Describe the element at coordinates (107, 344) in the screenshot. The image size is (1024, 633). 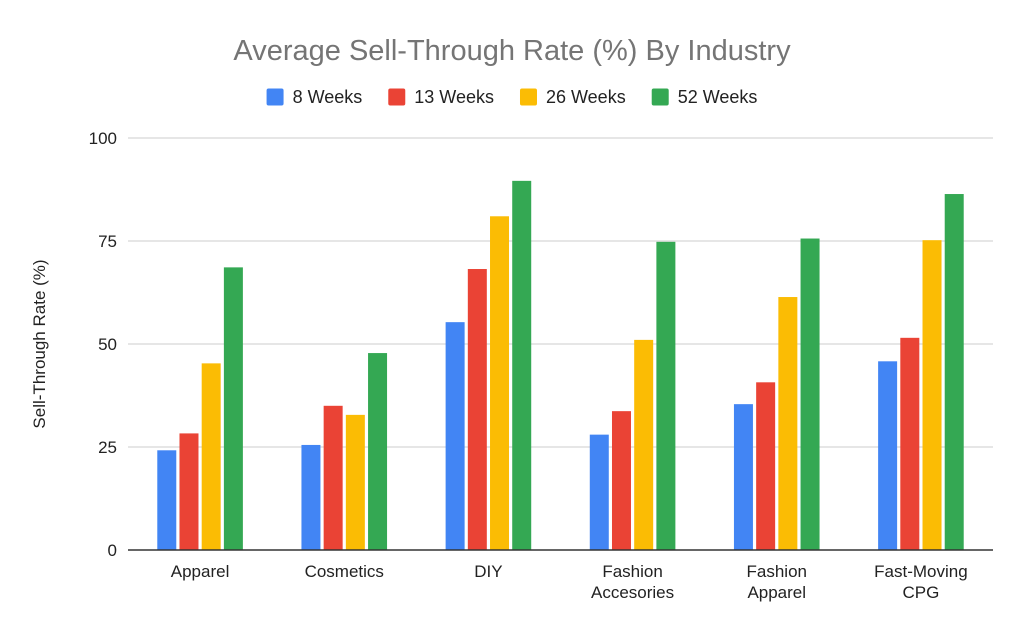
I see `y-tick-label: 50` at that location.